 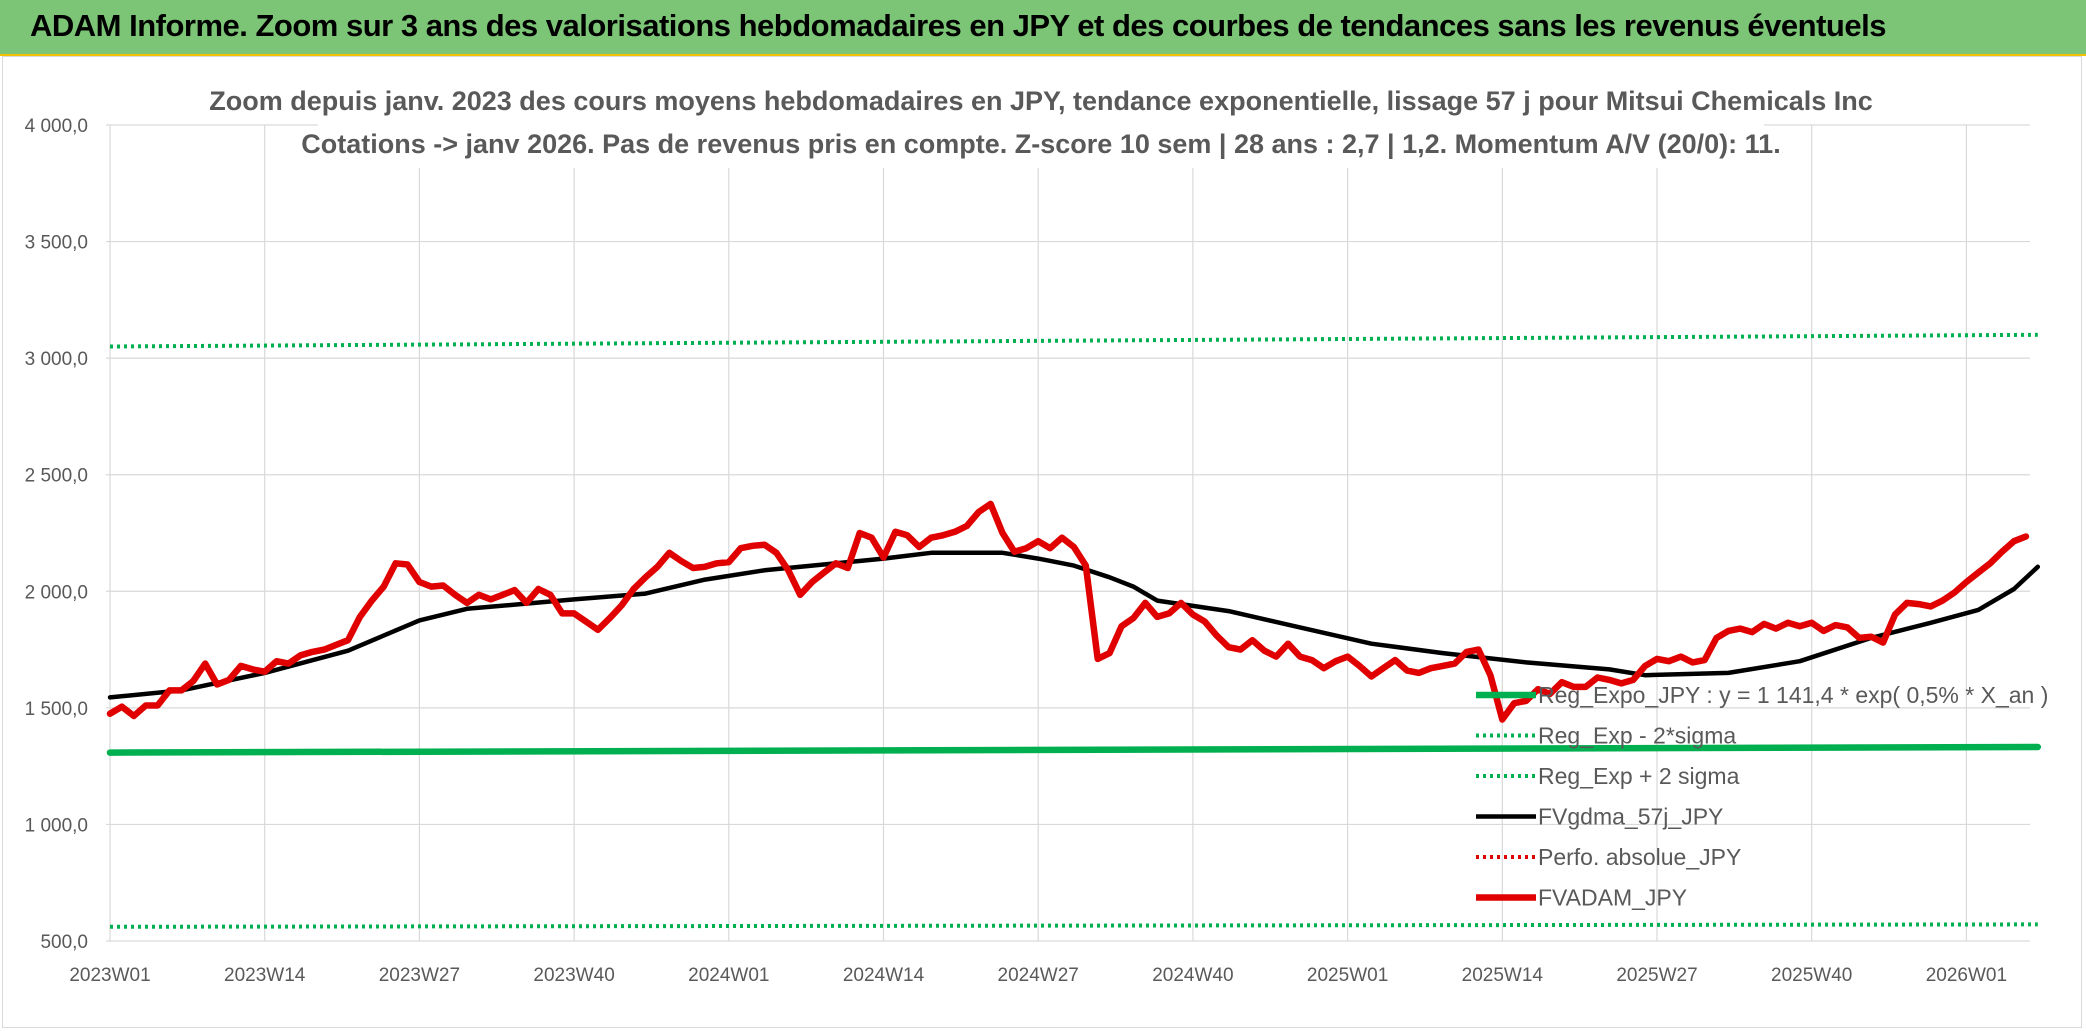 What do you see at coordinates (1041, 123) in the screenshot?
I see `title-backdrop` at bounding box center [1041, 123].